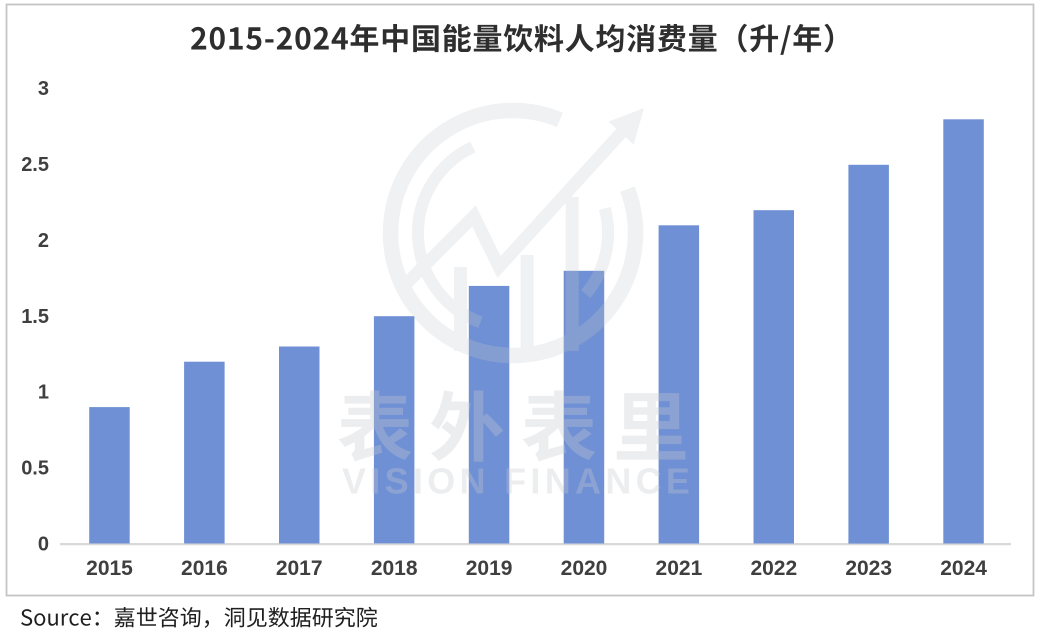 The height and width of the screenshot is (630, 1042). What do you see at coordinates (299, 568) in the screenshot?
I see `svg-text: 2017` at bounding box center [299, 568].